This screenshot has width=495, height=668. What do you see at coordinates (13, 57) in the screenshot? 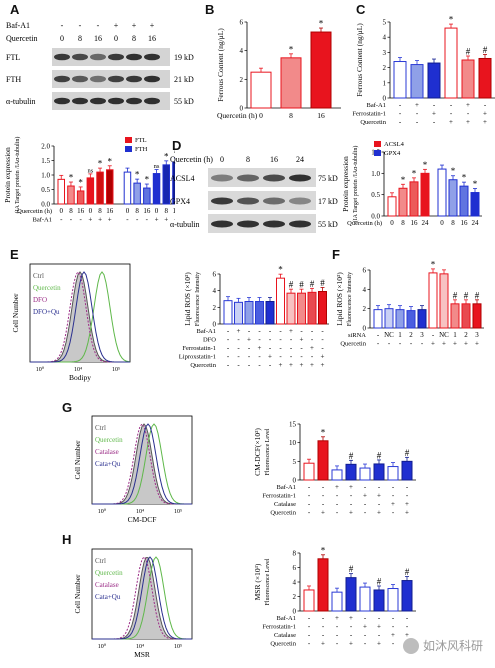
I see `blot-a-band-name: FTL` at bounding box center [13, 57].